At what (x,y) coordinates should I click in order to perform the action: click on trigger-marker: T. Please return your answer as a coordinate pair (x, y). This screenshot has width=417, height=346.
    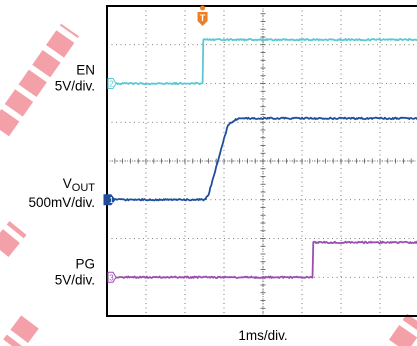
    Looking at the image, I should click on (202, 15).